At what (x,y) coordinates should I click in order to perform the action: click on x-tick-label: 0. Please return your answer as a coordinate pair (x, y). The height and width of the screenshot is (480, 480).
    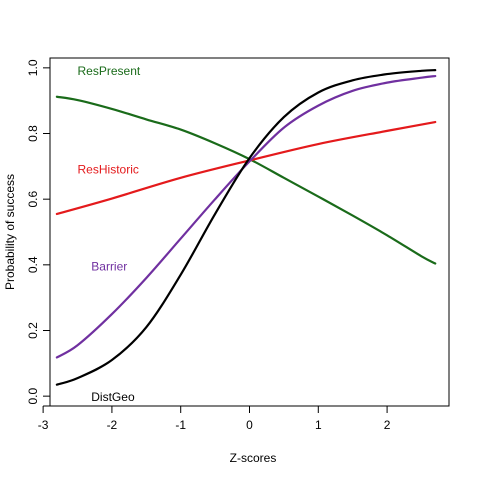
    Looking at the image, I should click on (249, 425).